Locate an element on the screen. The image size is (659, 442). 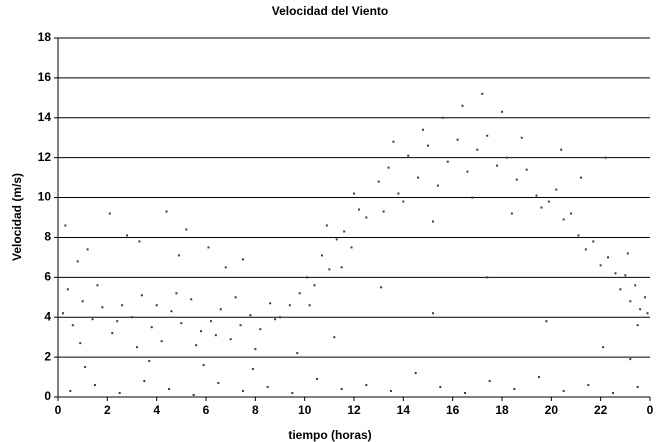
x-tick-label: 18 is located at coordinates (502, 410).